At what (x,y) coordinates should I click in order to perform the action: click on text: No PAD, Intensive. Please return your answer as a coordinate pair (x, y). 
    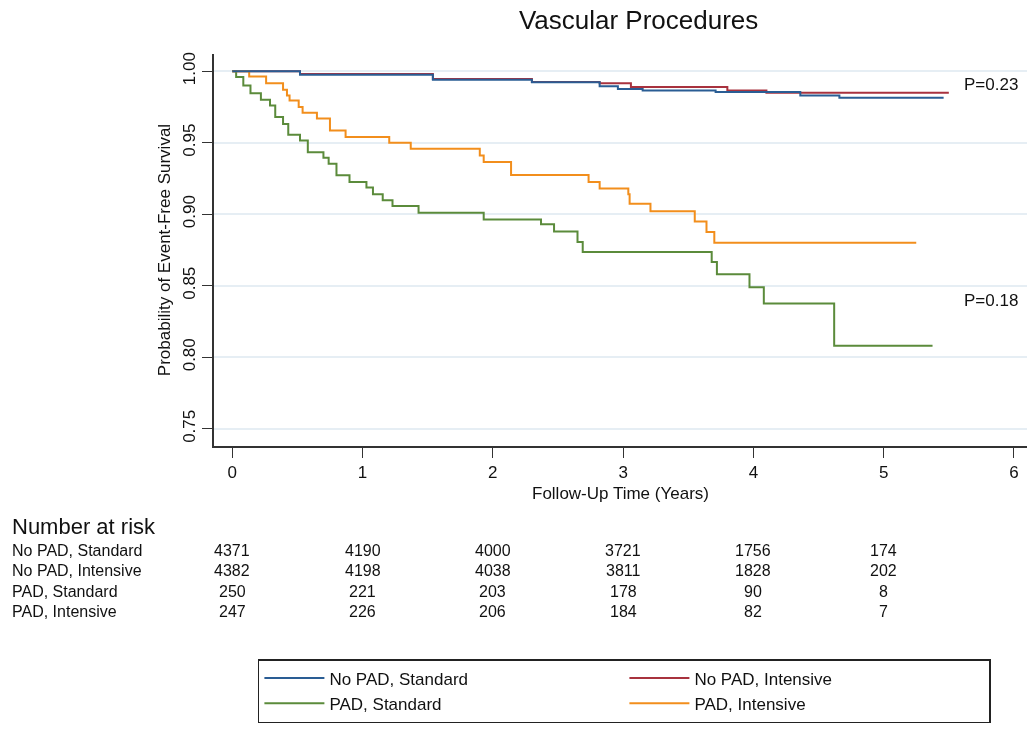
    Looking at the image, I should click on (77, 570).